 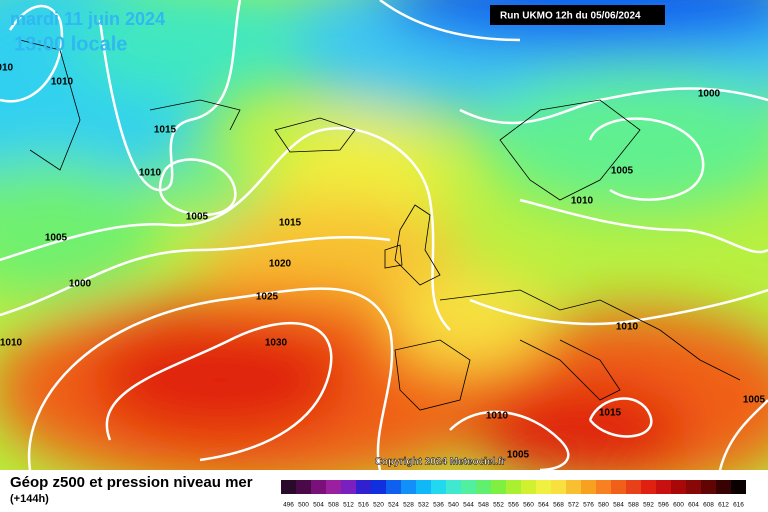 What do you see at coordinates (570, 16) in the screenshot?
I see `run: Run UKMO 12h du 05/06/2024` at bounding box center [570, 16].